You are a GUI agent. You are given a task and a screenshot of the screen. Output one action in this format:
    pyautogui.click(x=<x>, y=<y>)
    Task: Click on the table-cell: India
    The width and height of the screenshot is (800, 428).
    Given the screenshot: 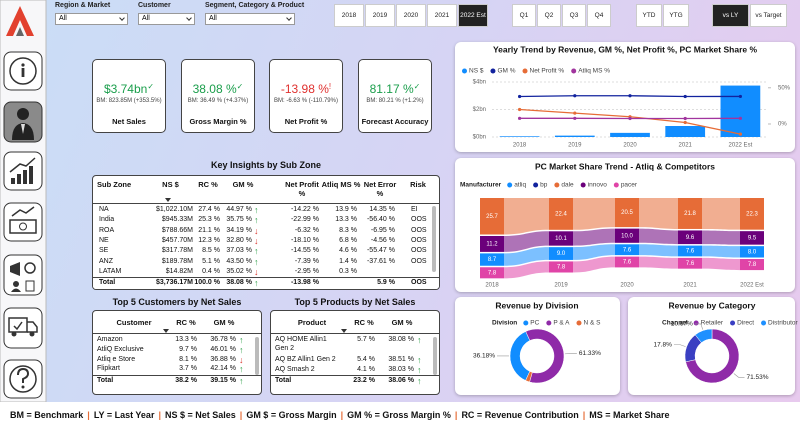 What is the action you would take?
    pyautogui.click(x=107, y=220)
    